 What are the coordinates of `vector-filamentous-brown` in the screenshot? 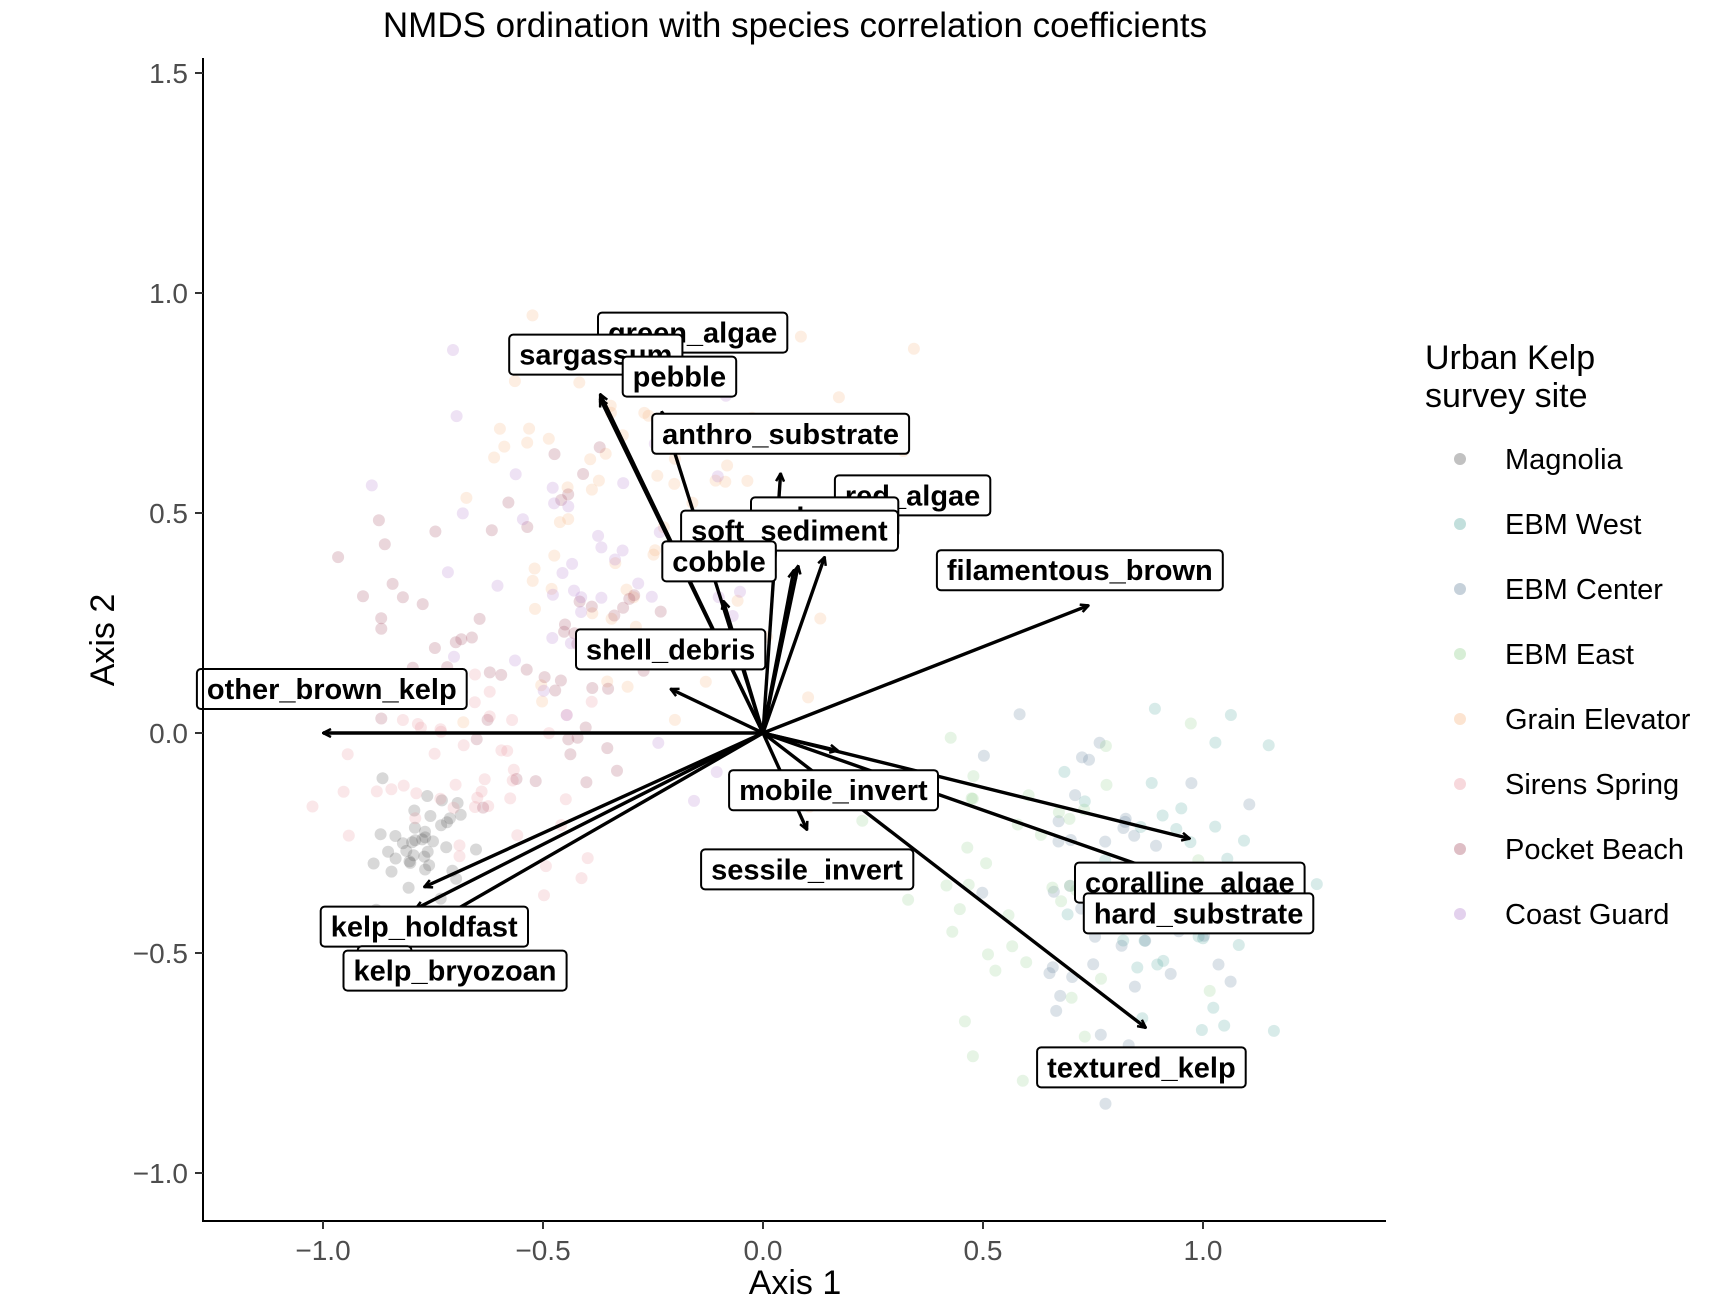 It's located at (925, 670).